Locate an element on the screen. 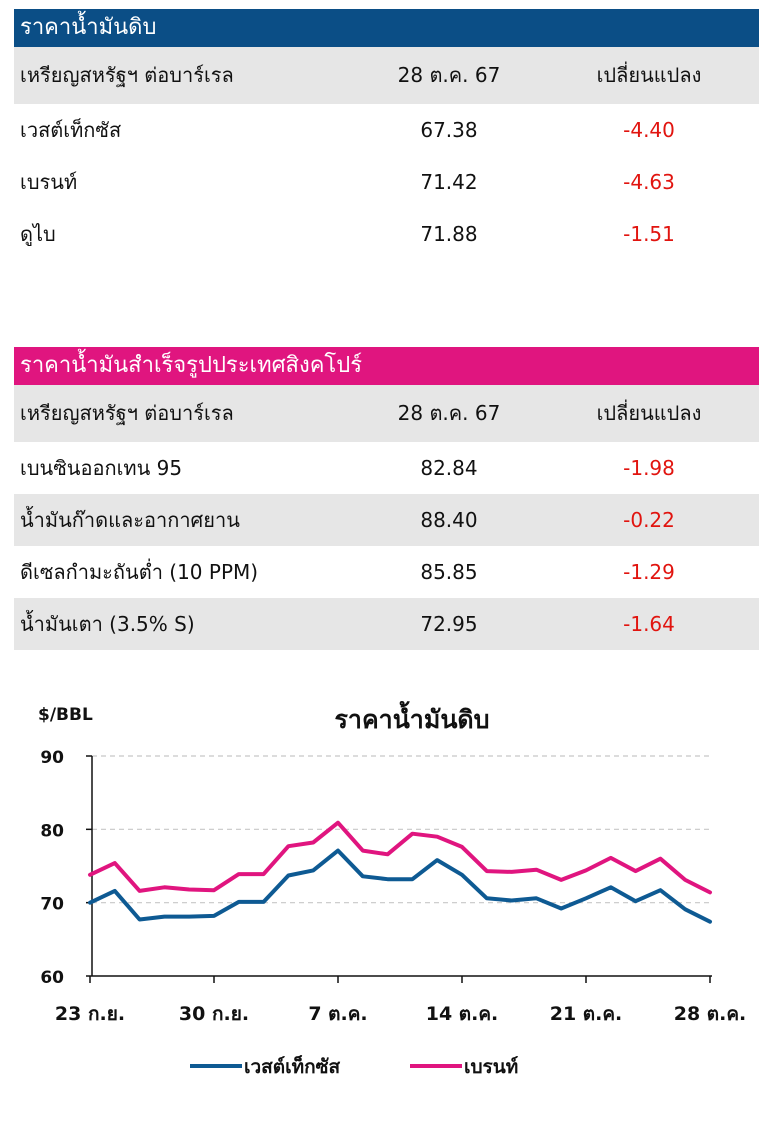  y-axis-unit-label: $/BBL is located at coordinates (65, 715).